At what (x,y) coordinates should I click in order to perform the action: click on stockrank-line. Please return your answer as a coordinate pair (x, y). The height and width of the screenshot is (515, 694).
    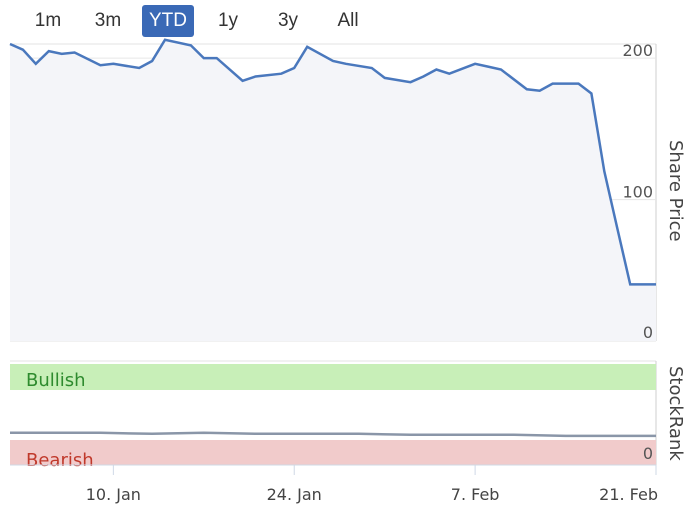
    Looking at the image, I should click on (333, 434).